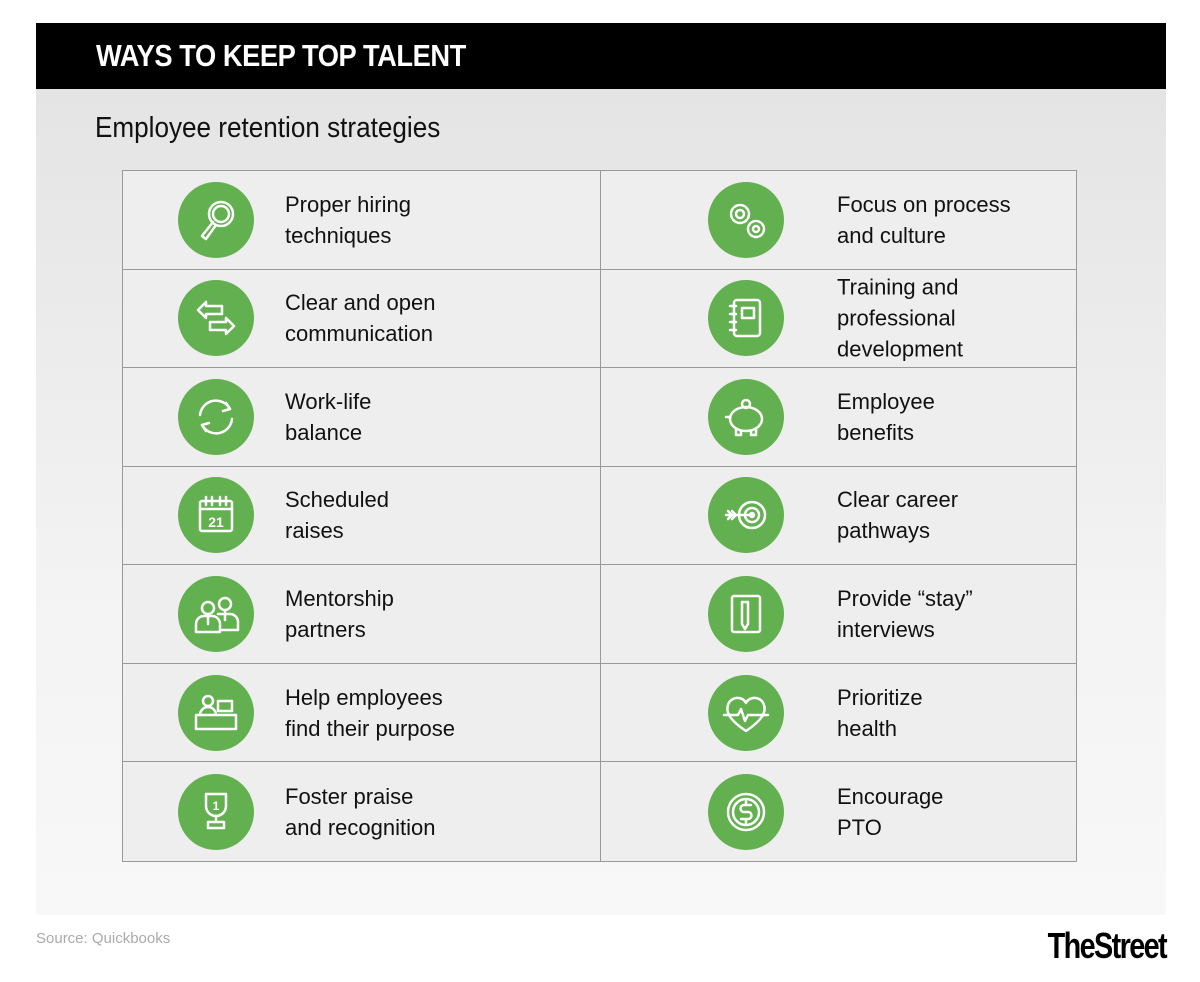 This screenshot has height=982, width=1200. Describe the element at coordinates (601, 56) in the screenshot. I see `header-bar: WAYS TO KEEP TOP TALENT` at that location.